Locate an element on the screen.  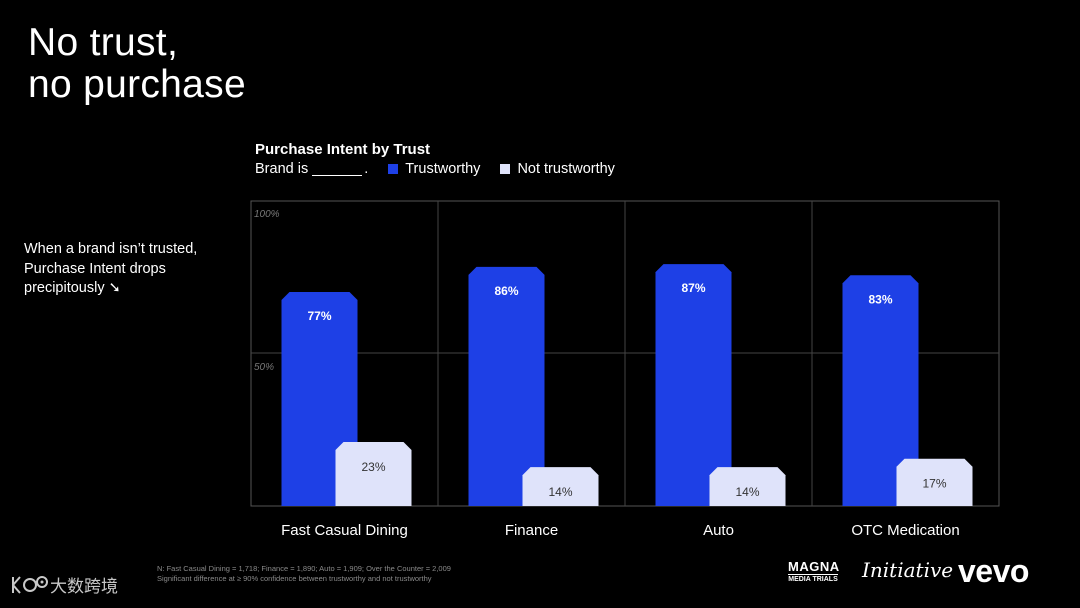
legend-suffix: . is located at coordinates (366, 169).